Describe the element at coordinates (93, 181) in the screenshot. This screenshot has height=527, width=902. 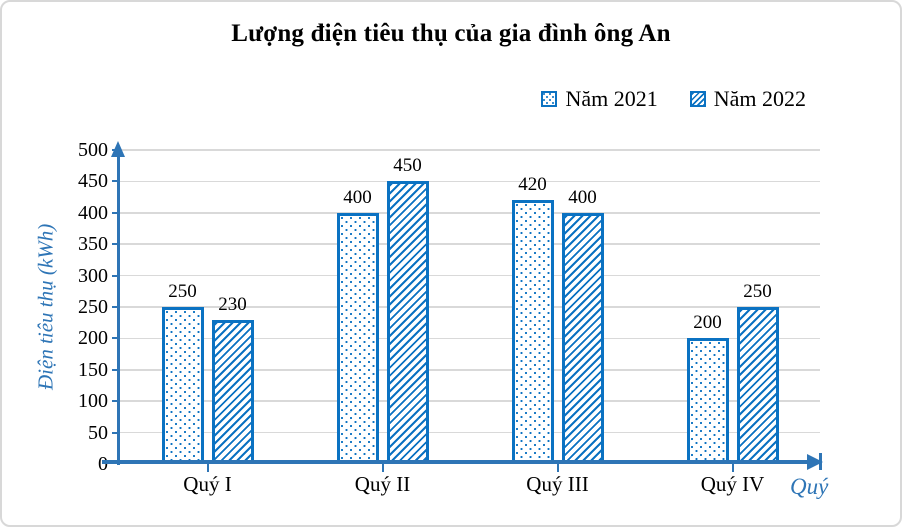
I see `y-axis-tick-label: 450` at that location.